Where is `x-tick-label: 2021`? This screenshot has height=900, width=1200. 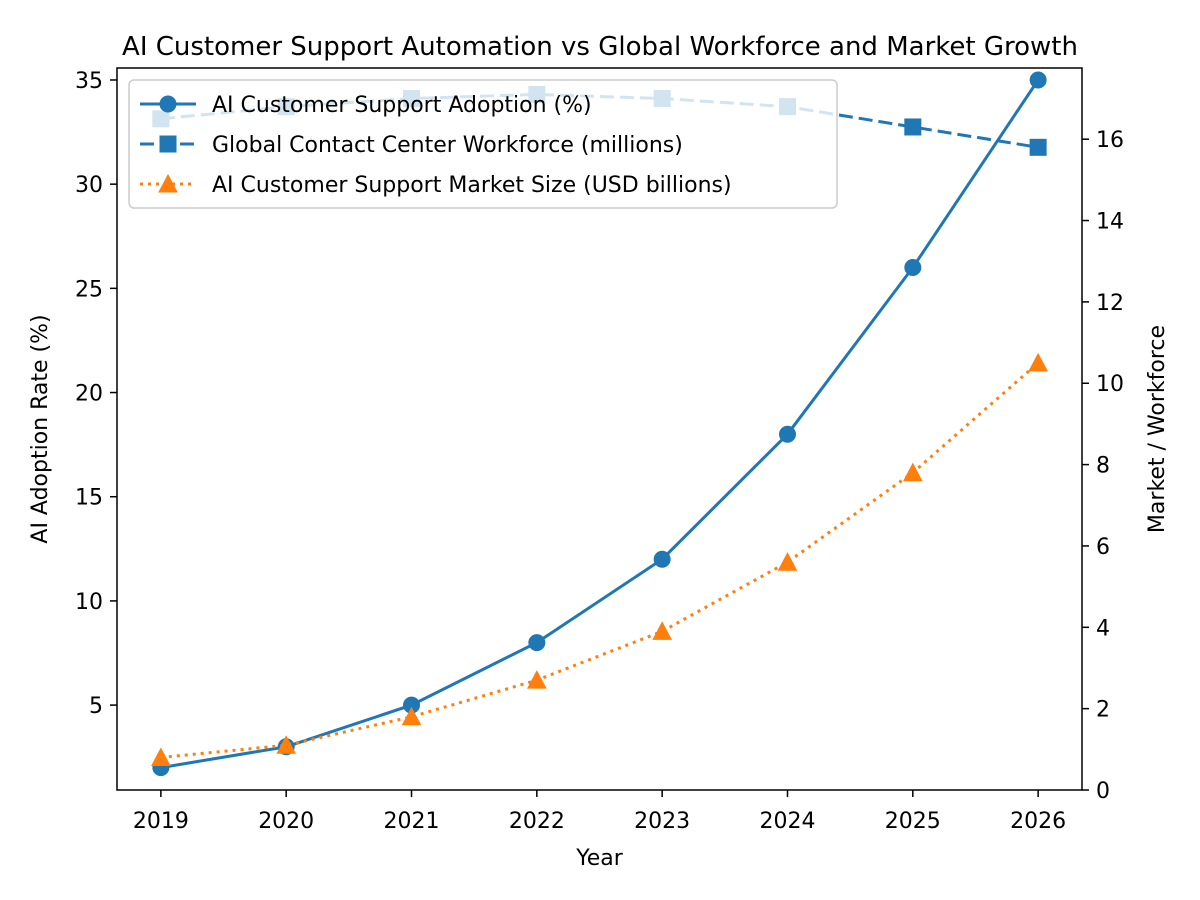
x-tick-label: 2021 is located at coordinates (412, 821).